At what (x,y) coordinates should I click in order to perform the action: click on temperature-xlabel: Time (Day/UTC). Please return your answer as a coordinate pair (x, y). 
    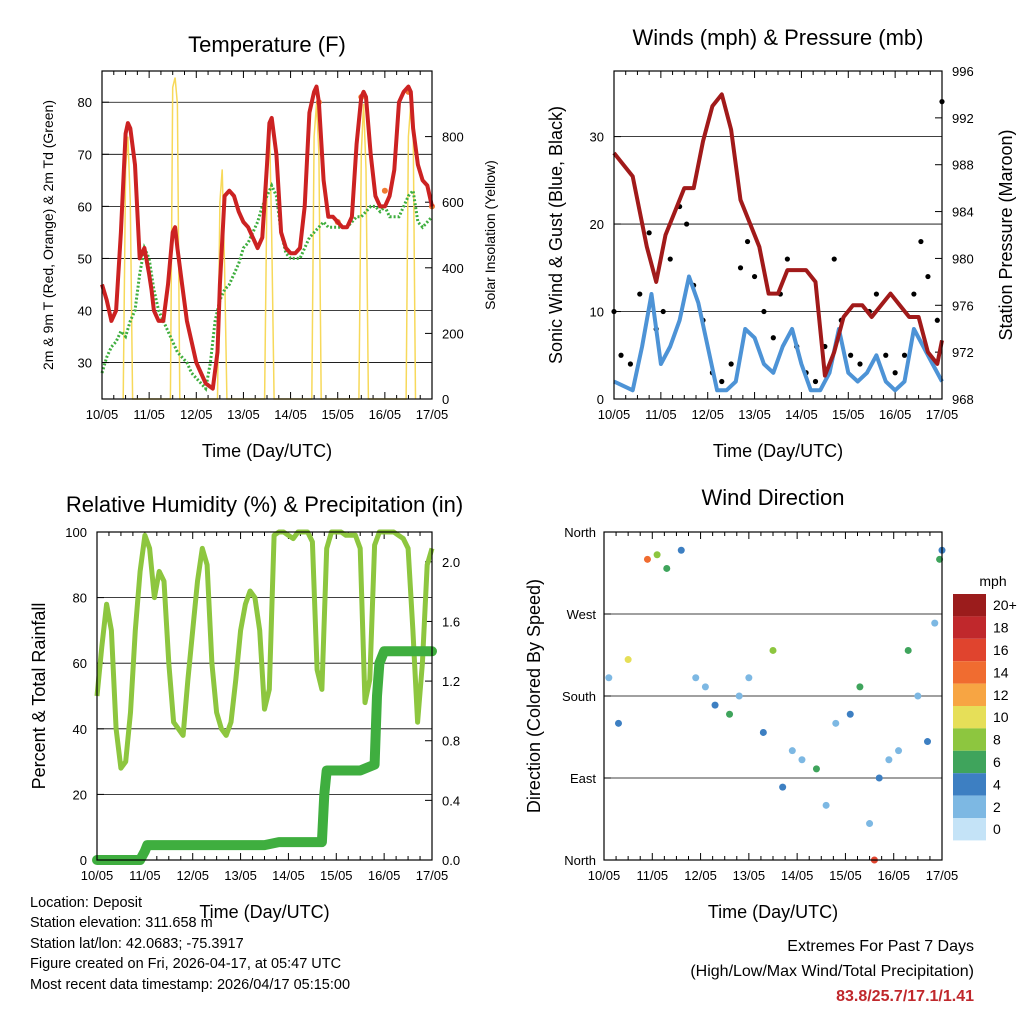
    Looking at the image, I should click on (267, 451).